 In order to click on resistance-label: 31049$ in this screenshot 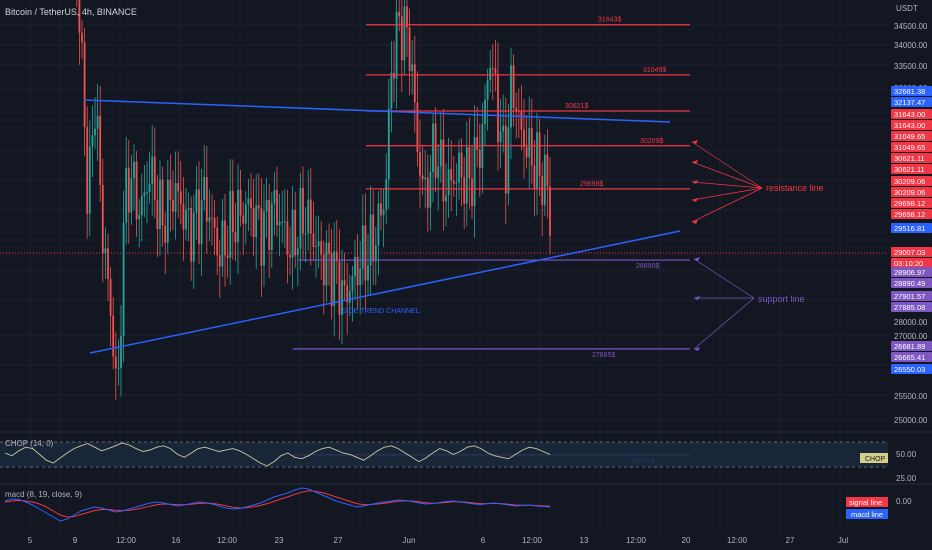, I will do `click(654, 70)`.